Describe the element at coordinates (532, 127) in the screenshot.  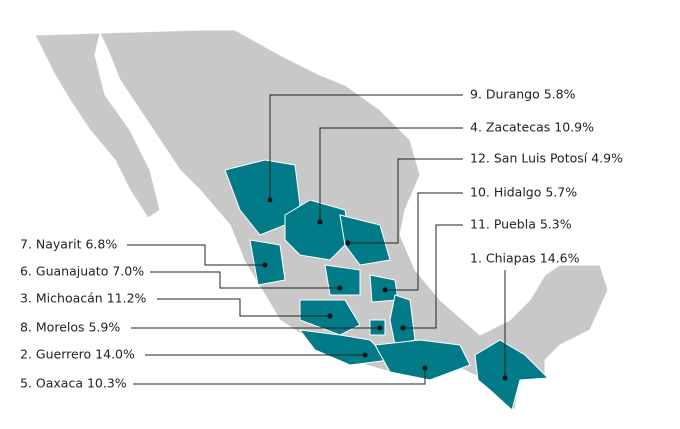
I see `state-label: 4. Zacatecas 10.9%` at that location.